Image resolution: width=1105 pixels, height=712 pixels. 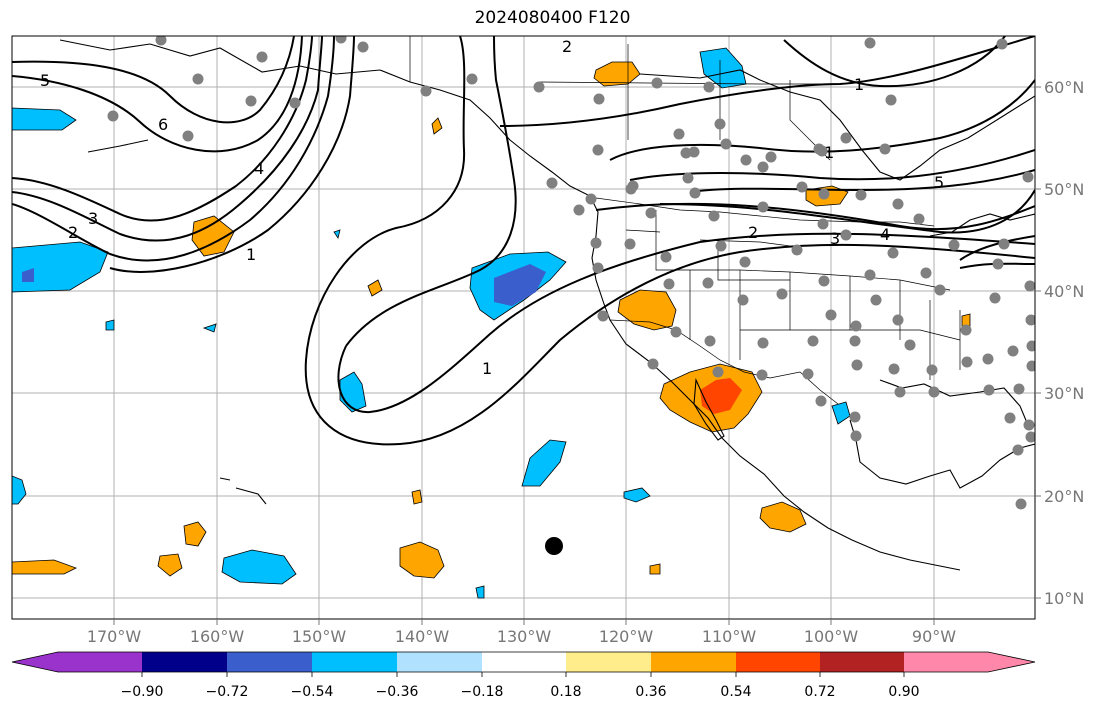 I want to click on colorbar-tick-label: −0.18, so click(x=482, y=692).